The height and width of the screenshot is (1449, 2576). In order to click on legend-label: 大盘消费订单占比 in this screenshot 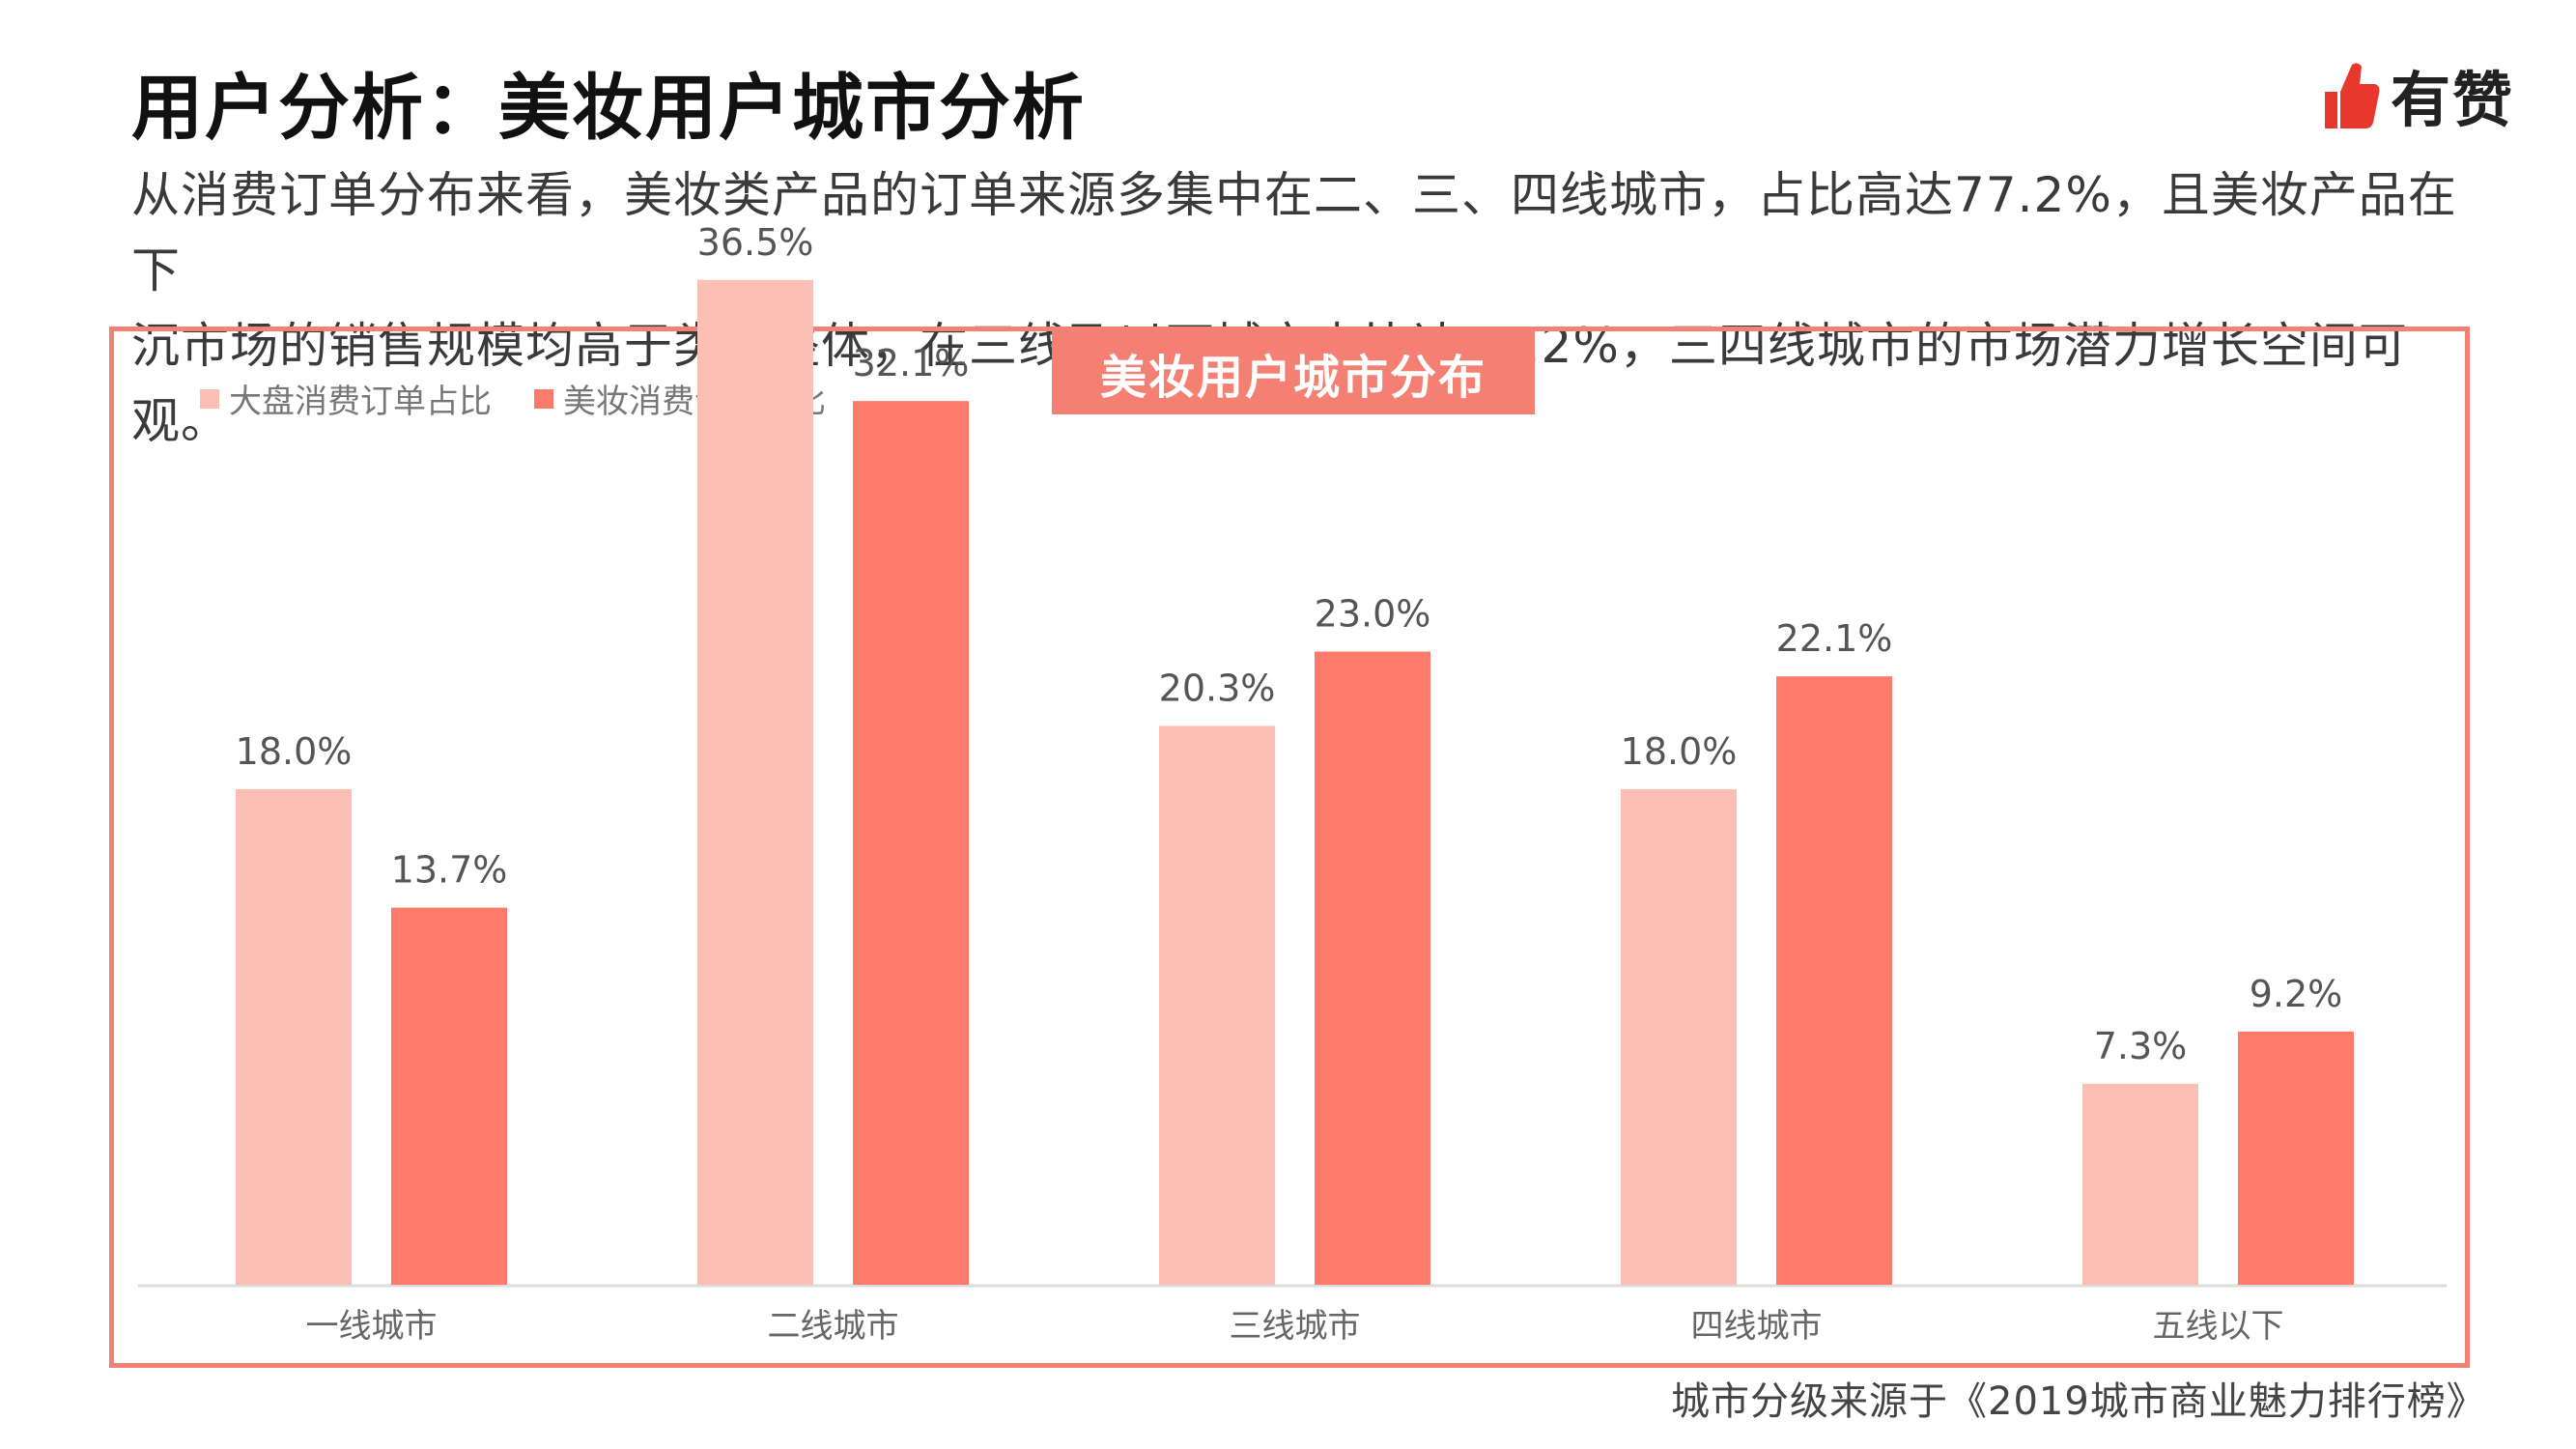, I will do `click(360, 402)`.